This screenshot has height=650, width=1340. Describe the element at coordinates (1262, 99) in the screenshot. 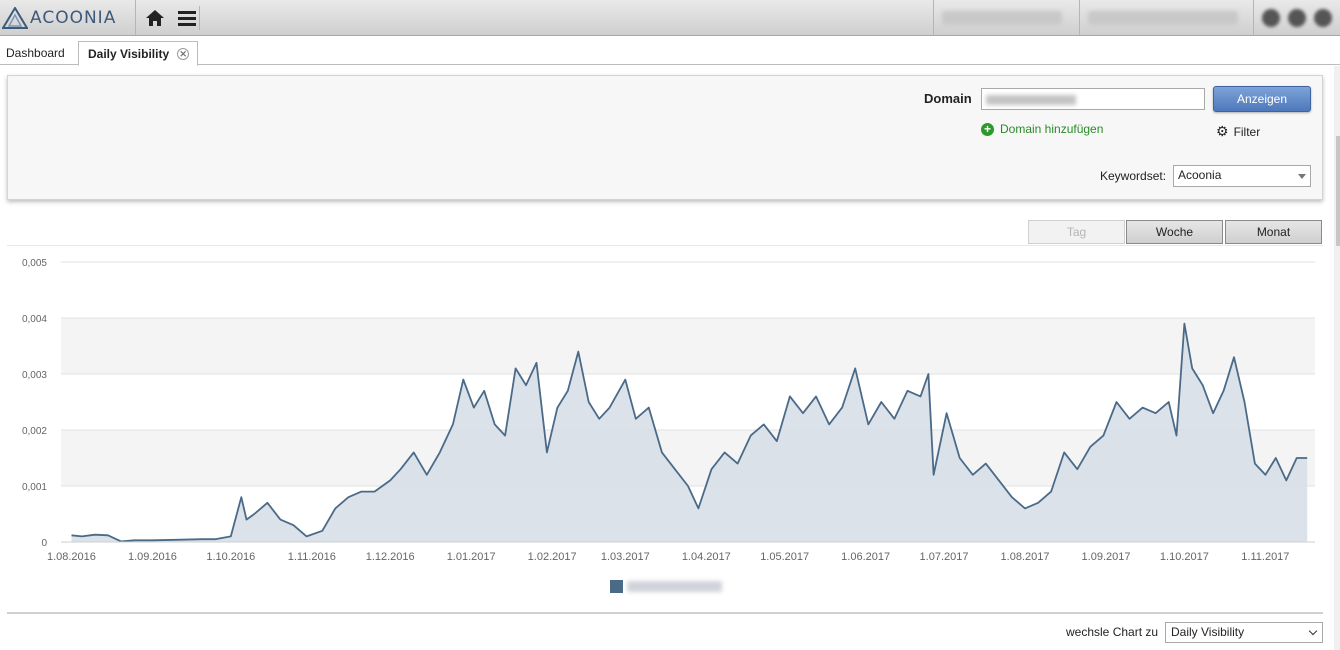

I see `show-button: Anzeigen` at that location.